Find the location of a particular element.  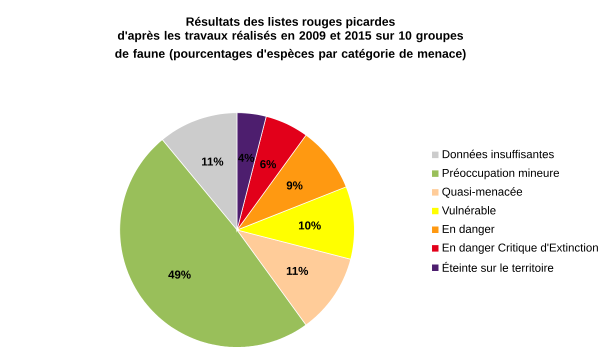

legend-label: En danger Critique d'Extinction is located at coordinates (520, 248).